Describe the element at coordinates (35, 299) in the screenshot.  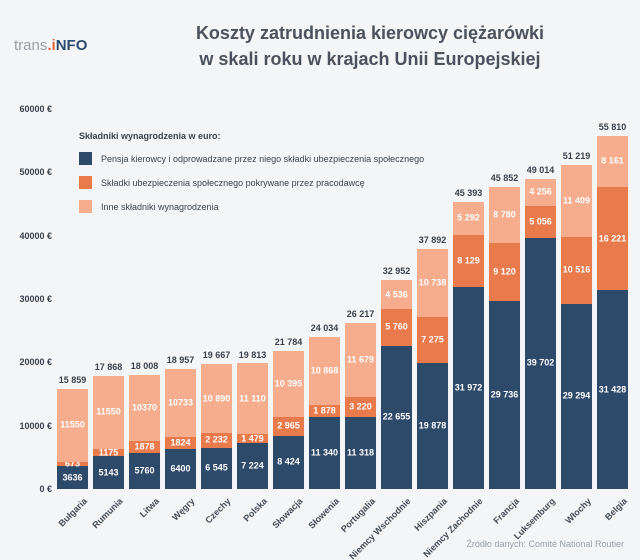
I see `y-axis-tick-label: 30000 €` at that location.